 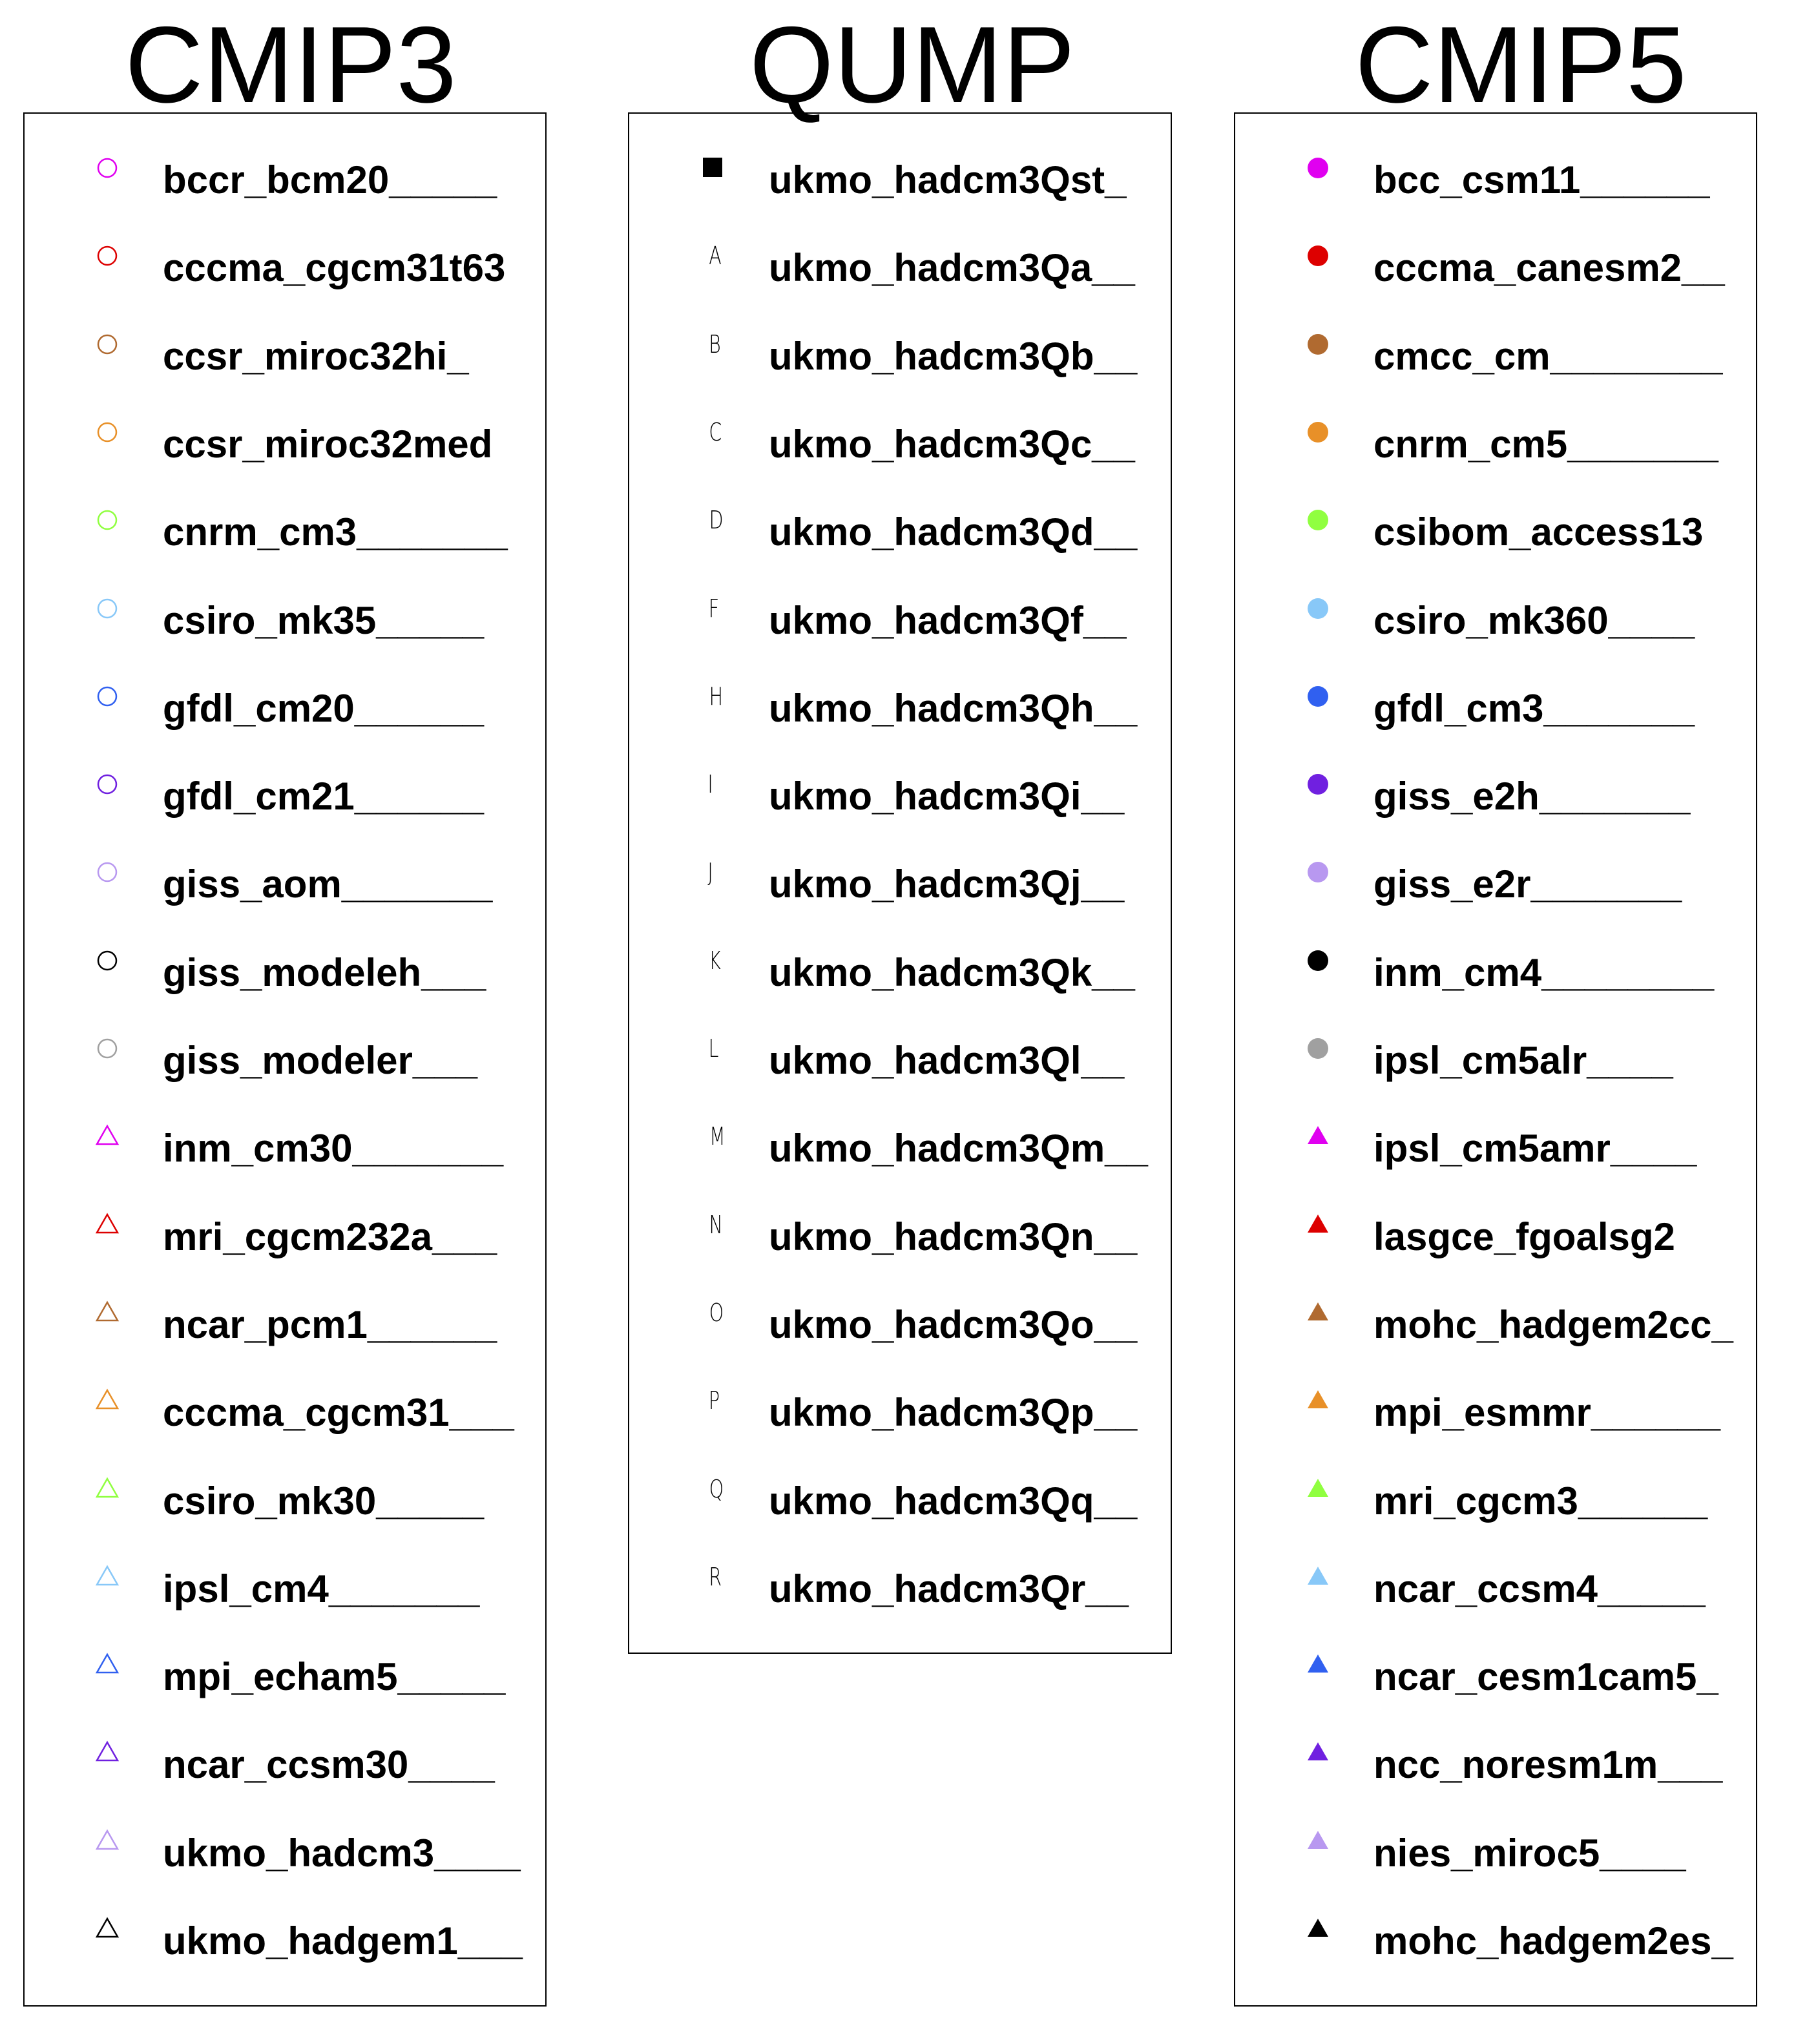 I want to click on letter-marker-icon: A, so click(x=715, y=256).